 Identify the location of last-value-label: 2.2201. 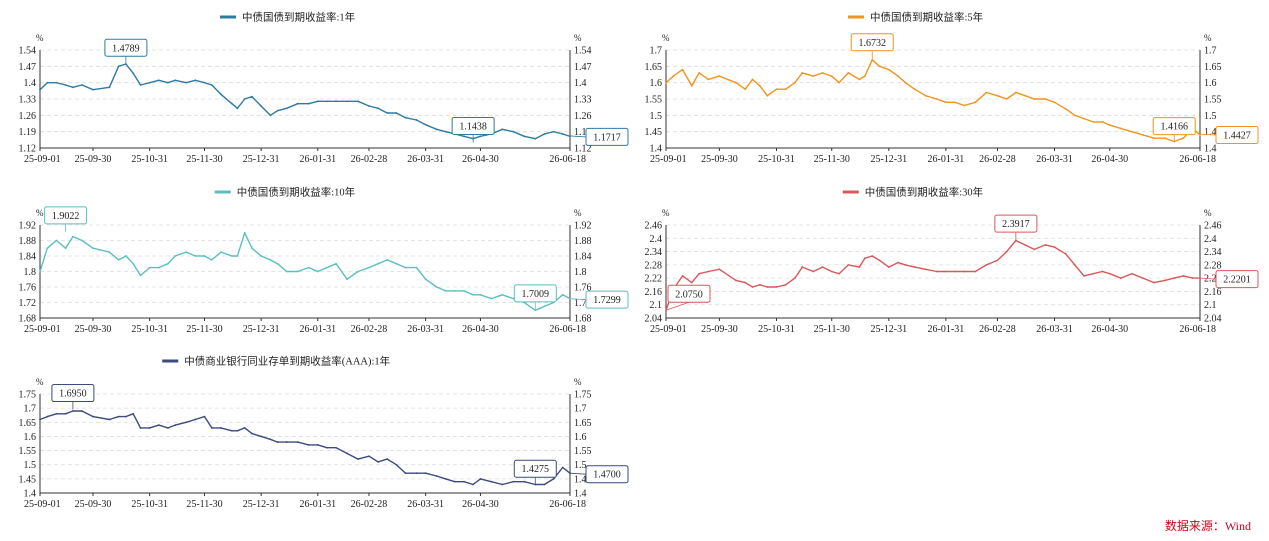
(1237, 280).